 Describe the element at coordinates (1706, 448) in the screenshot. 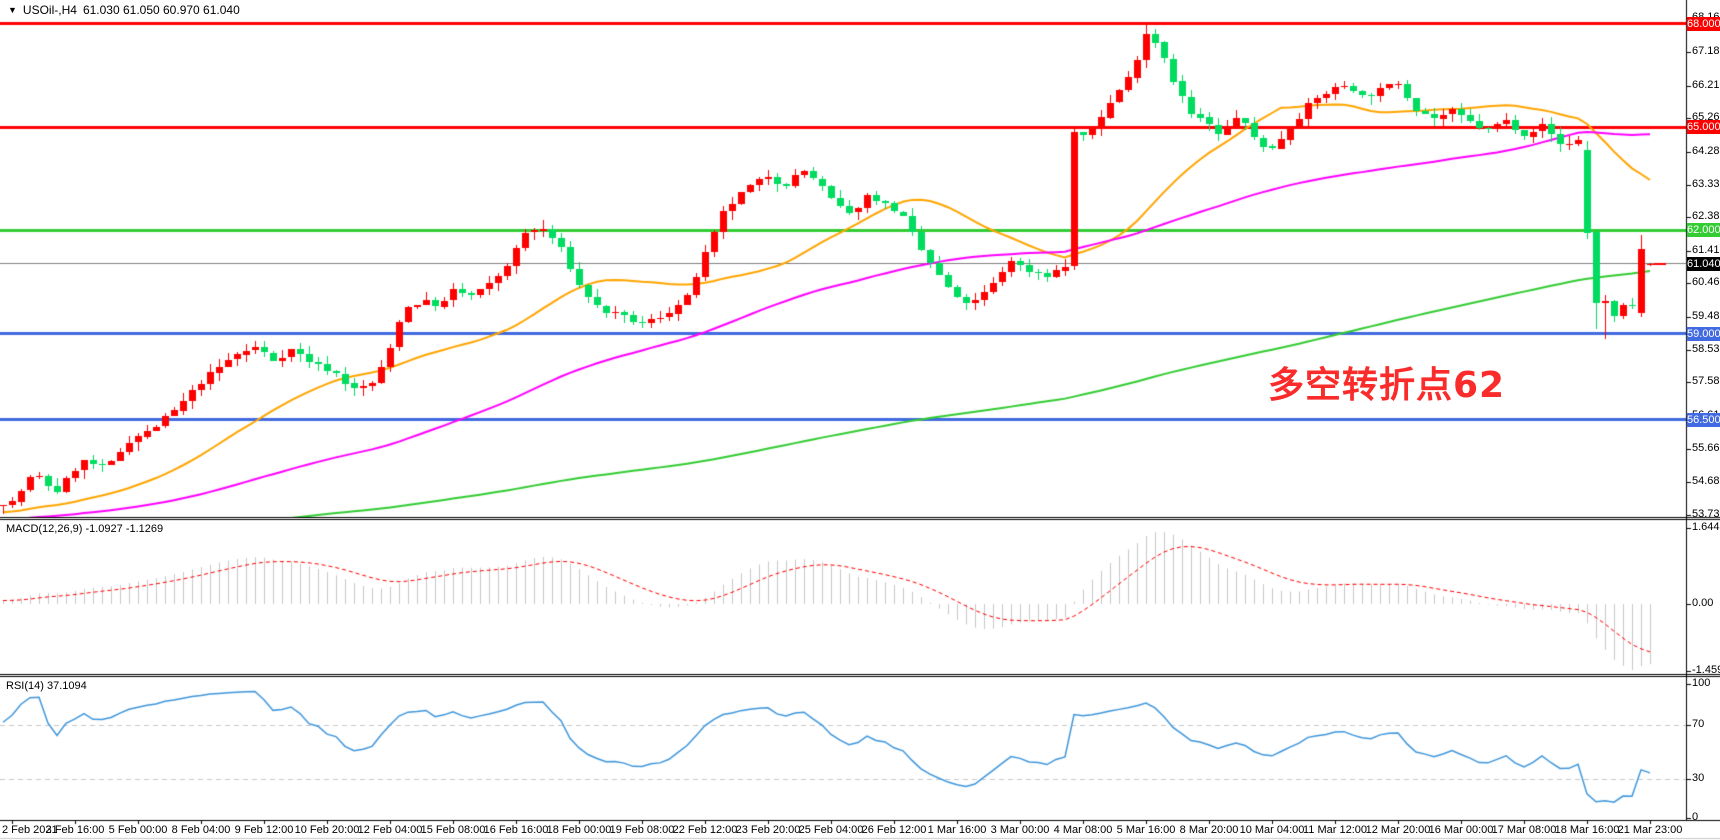

I see `price-axis-tick: 55.660` at that location.